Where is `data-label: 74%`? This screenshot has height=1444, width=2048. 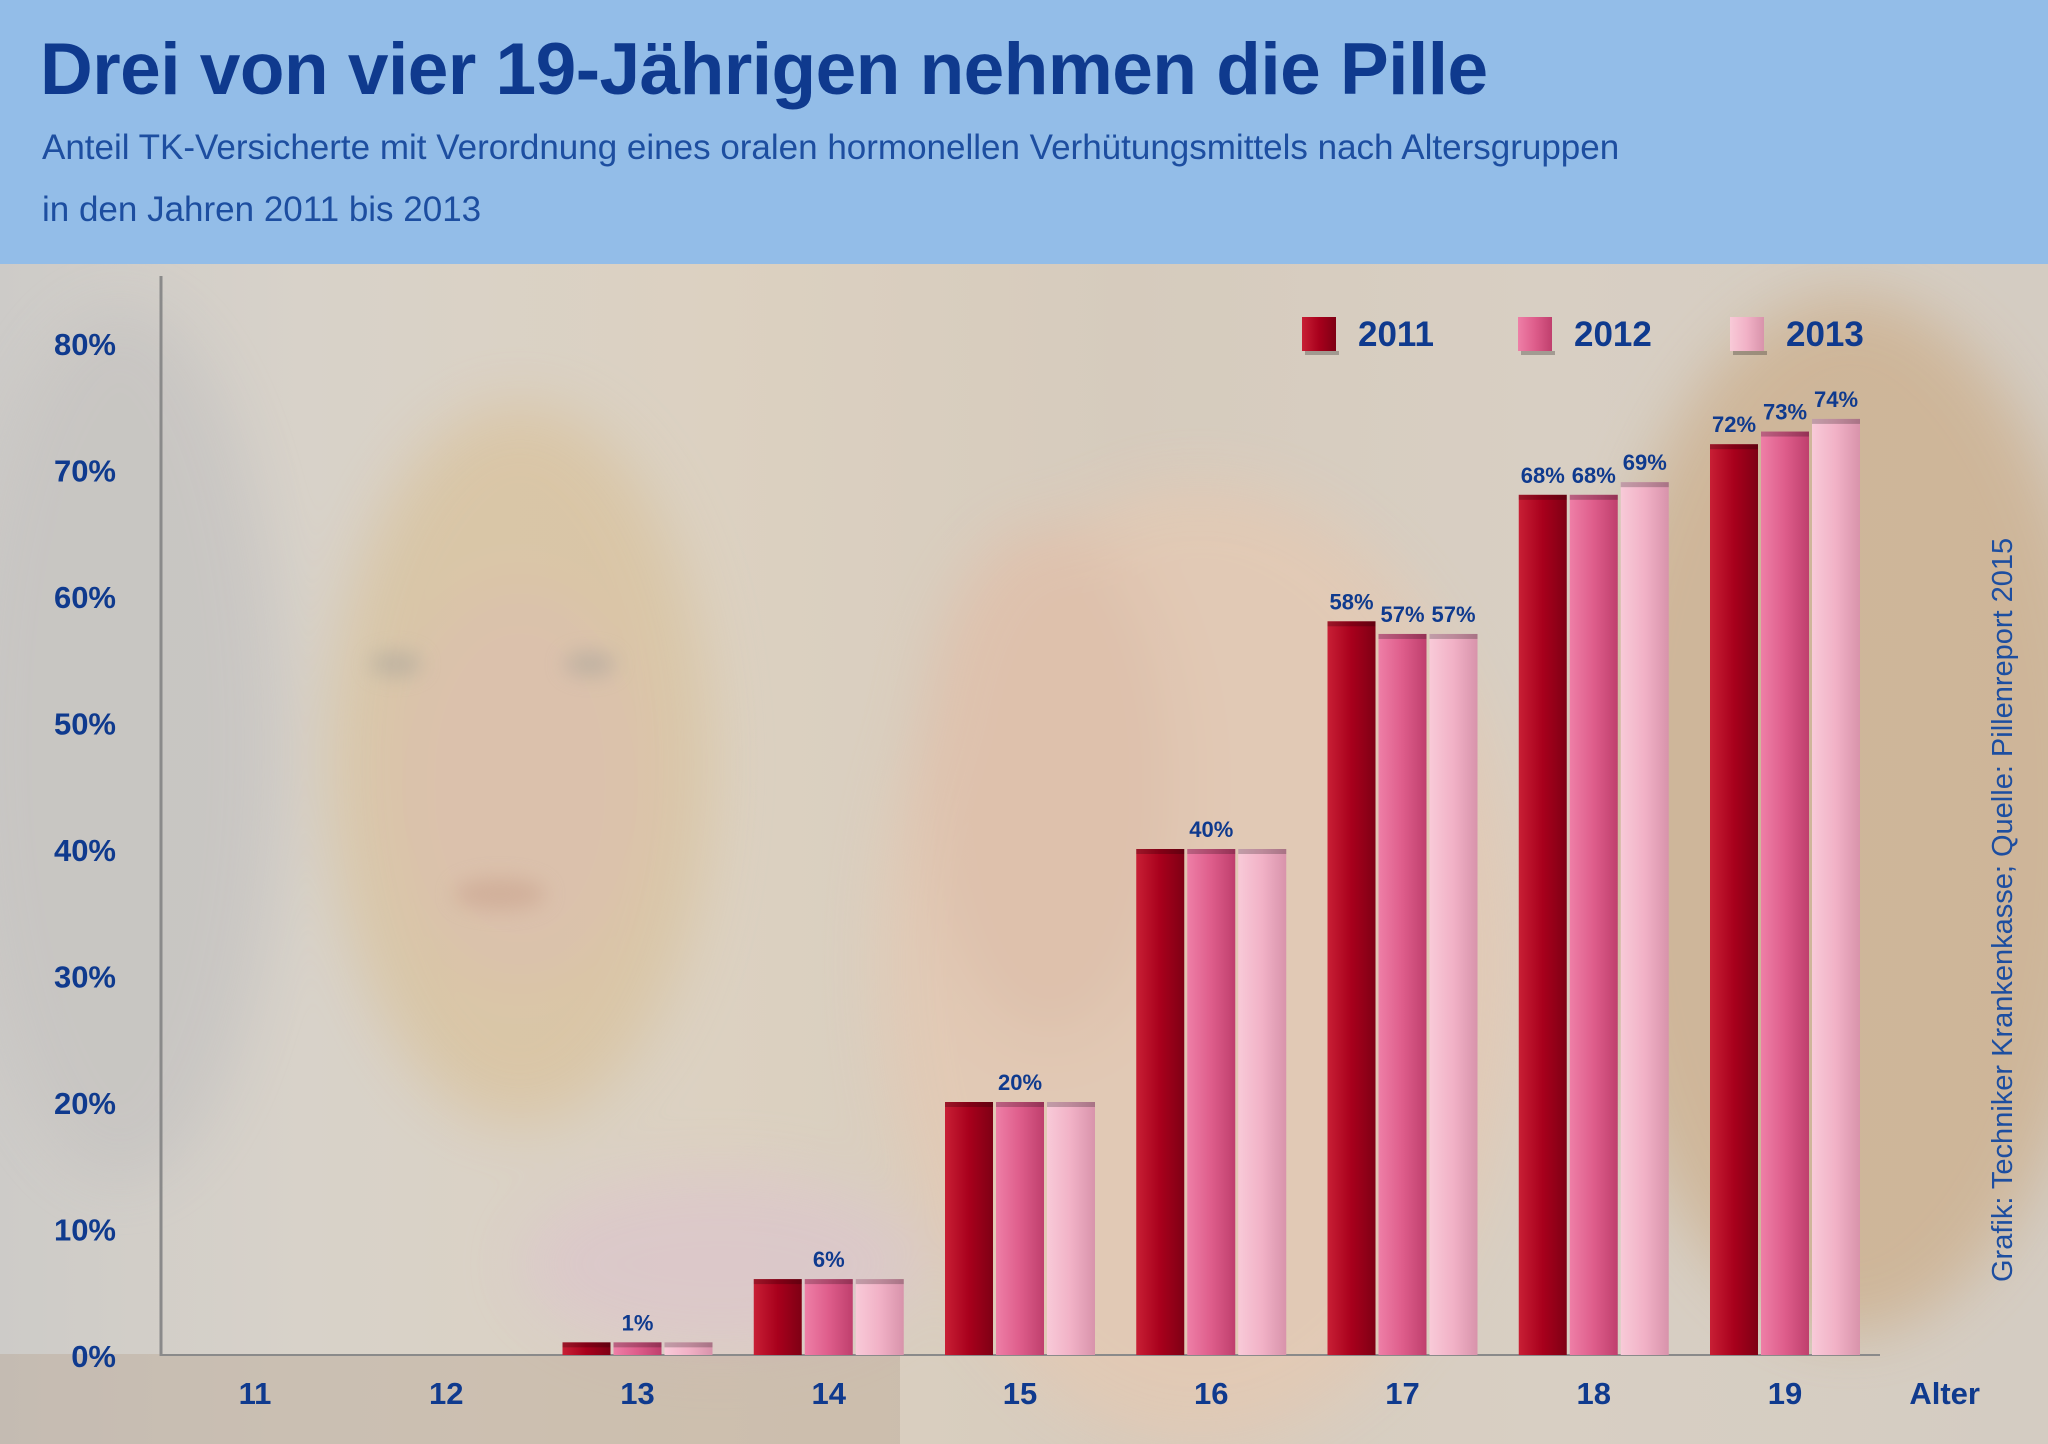
data-label: 74% is located at coordinates (1836, 399).